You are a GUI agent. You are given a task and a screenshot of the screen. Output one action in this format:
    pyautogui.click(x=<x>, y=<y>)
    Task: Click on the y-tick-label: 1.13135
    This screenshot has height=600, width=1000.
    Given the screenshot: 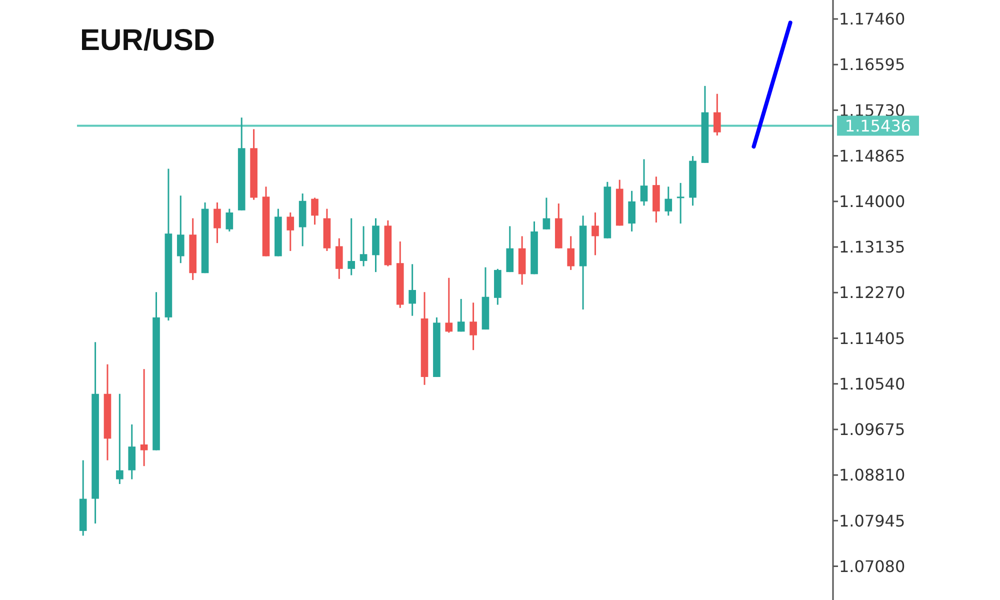 What is the action you would take?
    pyautogui.click(x=872, y=247)
    